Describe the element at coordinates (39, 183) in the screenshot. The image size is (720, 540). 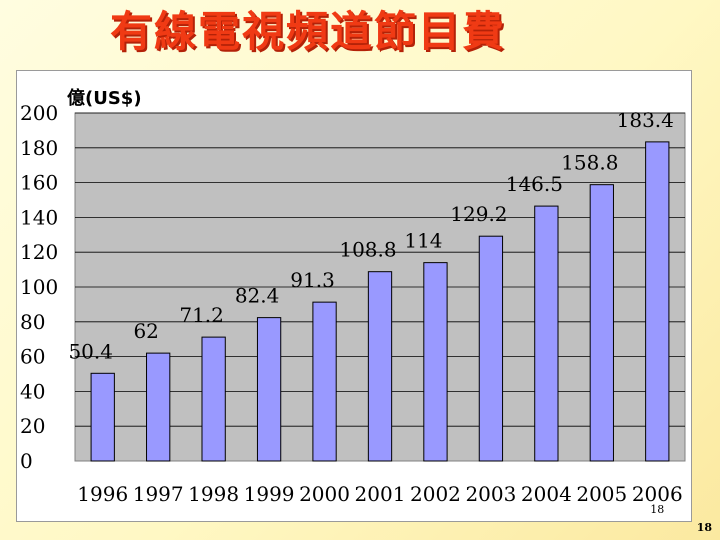
I see `y-tick-label: 160` at that location.